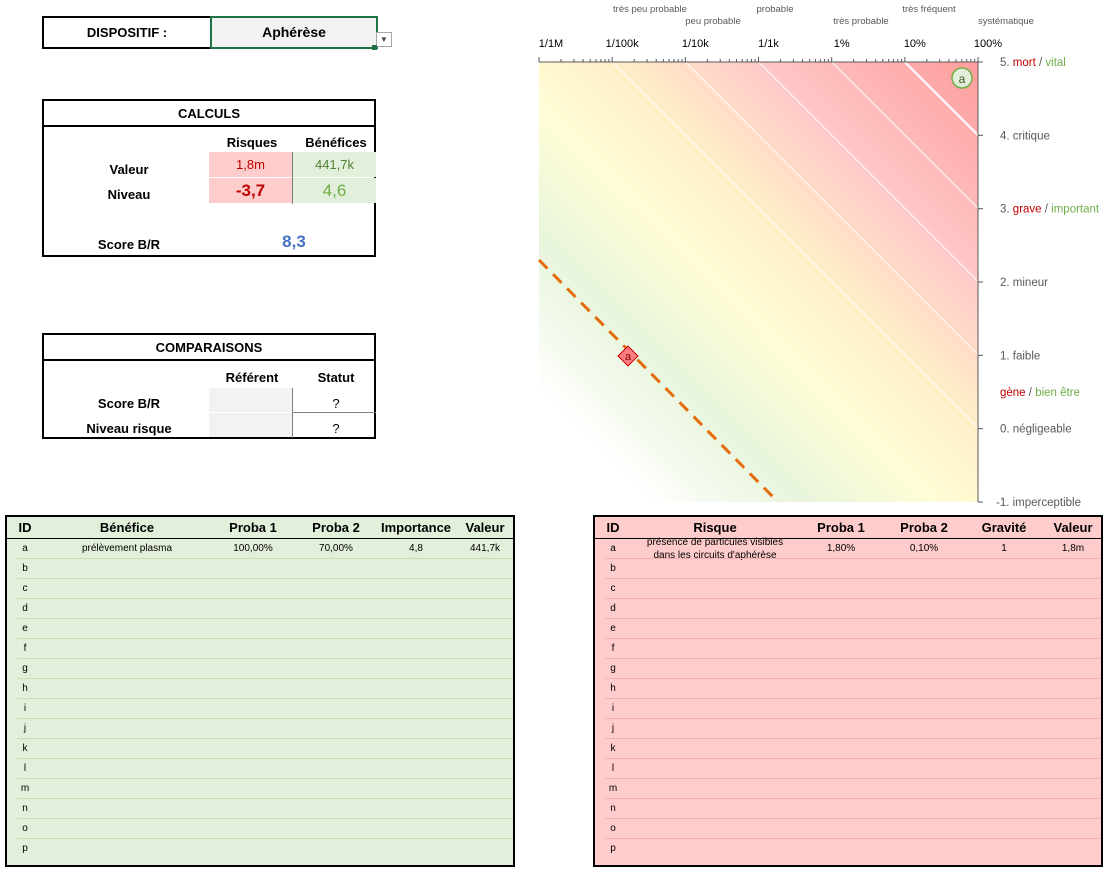 The image size is (1116, 872). I want to click on benefice-cell-id: c, so click(25, 588).